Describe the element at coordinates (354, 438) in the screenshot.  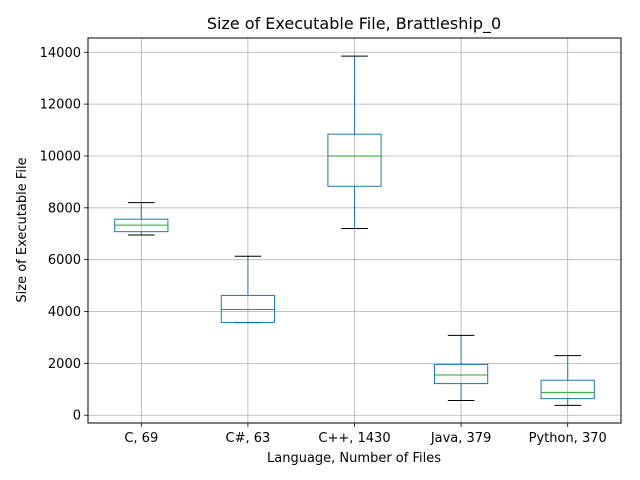
I see `x-tick-label: C++, 1430` at that location.